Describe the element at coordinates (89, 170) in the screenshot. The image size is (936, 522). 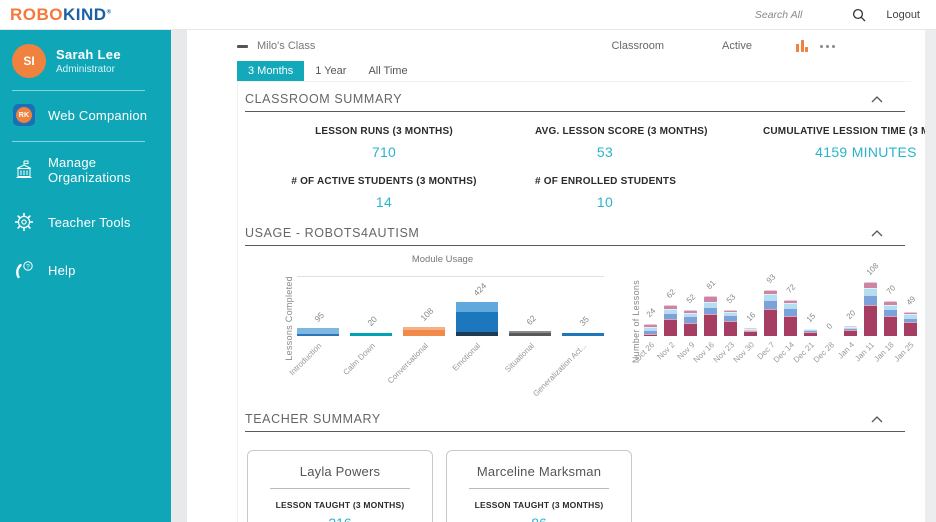
I see `sidebar-item-label: Manage Organizations` at that location.